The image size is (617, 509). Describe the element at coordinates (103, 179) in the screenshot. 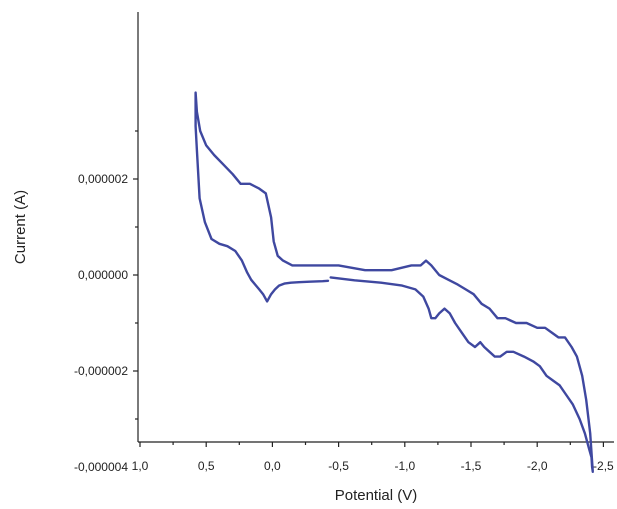

I see `y-tick-label: 0,000002` at that location.